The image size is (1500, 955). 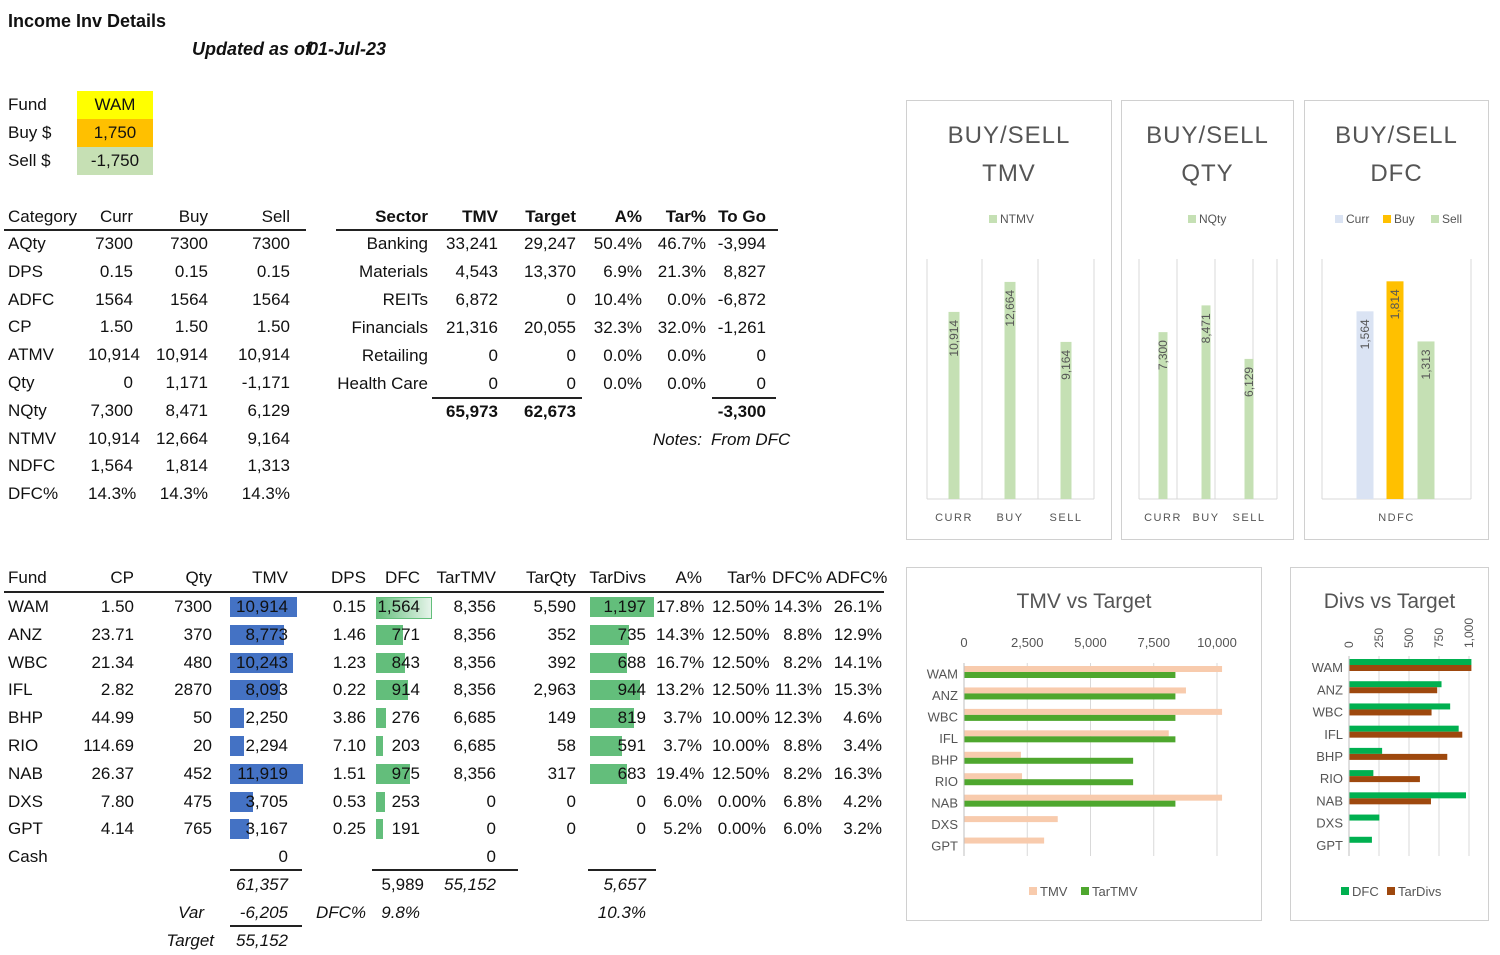 What do you see at coordinates (266, 870) in the screenshot?
I see `tmv-total-line` at bounding box center [266, 870].